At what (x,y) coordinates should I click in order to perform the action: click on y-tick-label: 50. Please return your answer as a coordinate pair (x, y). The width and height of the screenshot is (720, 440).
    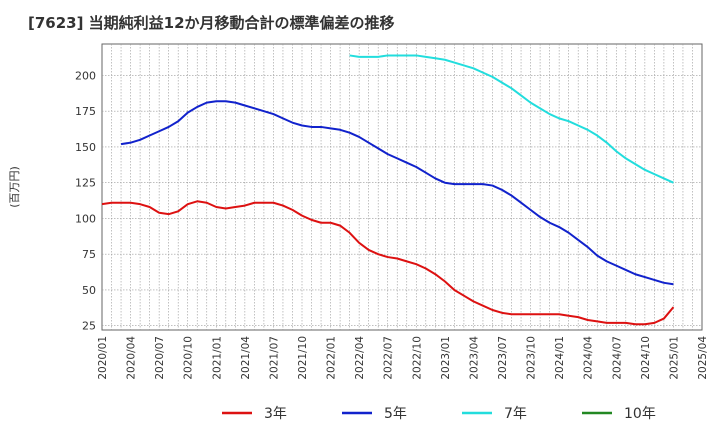
    Looking at the image, I should click on (89, 290).